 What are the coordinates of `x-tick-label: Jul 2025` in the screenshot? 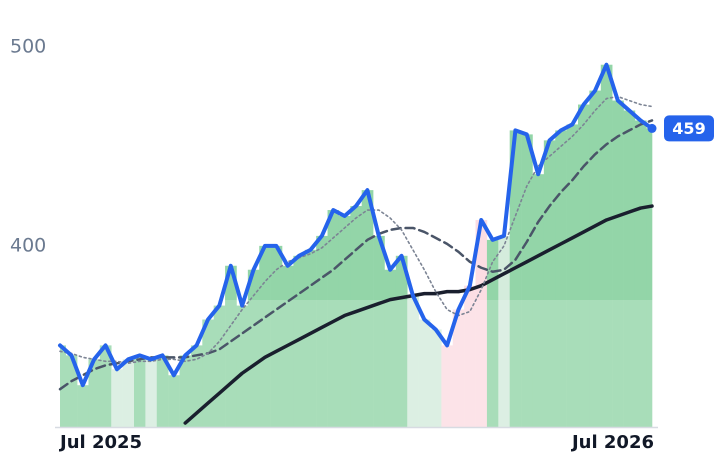 It's located at (100, 442).